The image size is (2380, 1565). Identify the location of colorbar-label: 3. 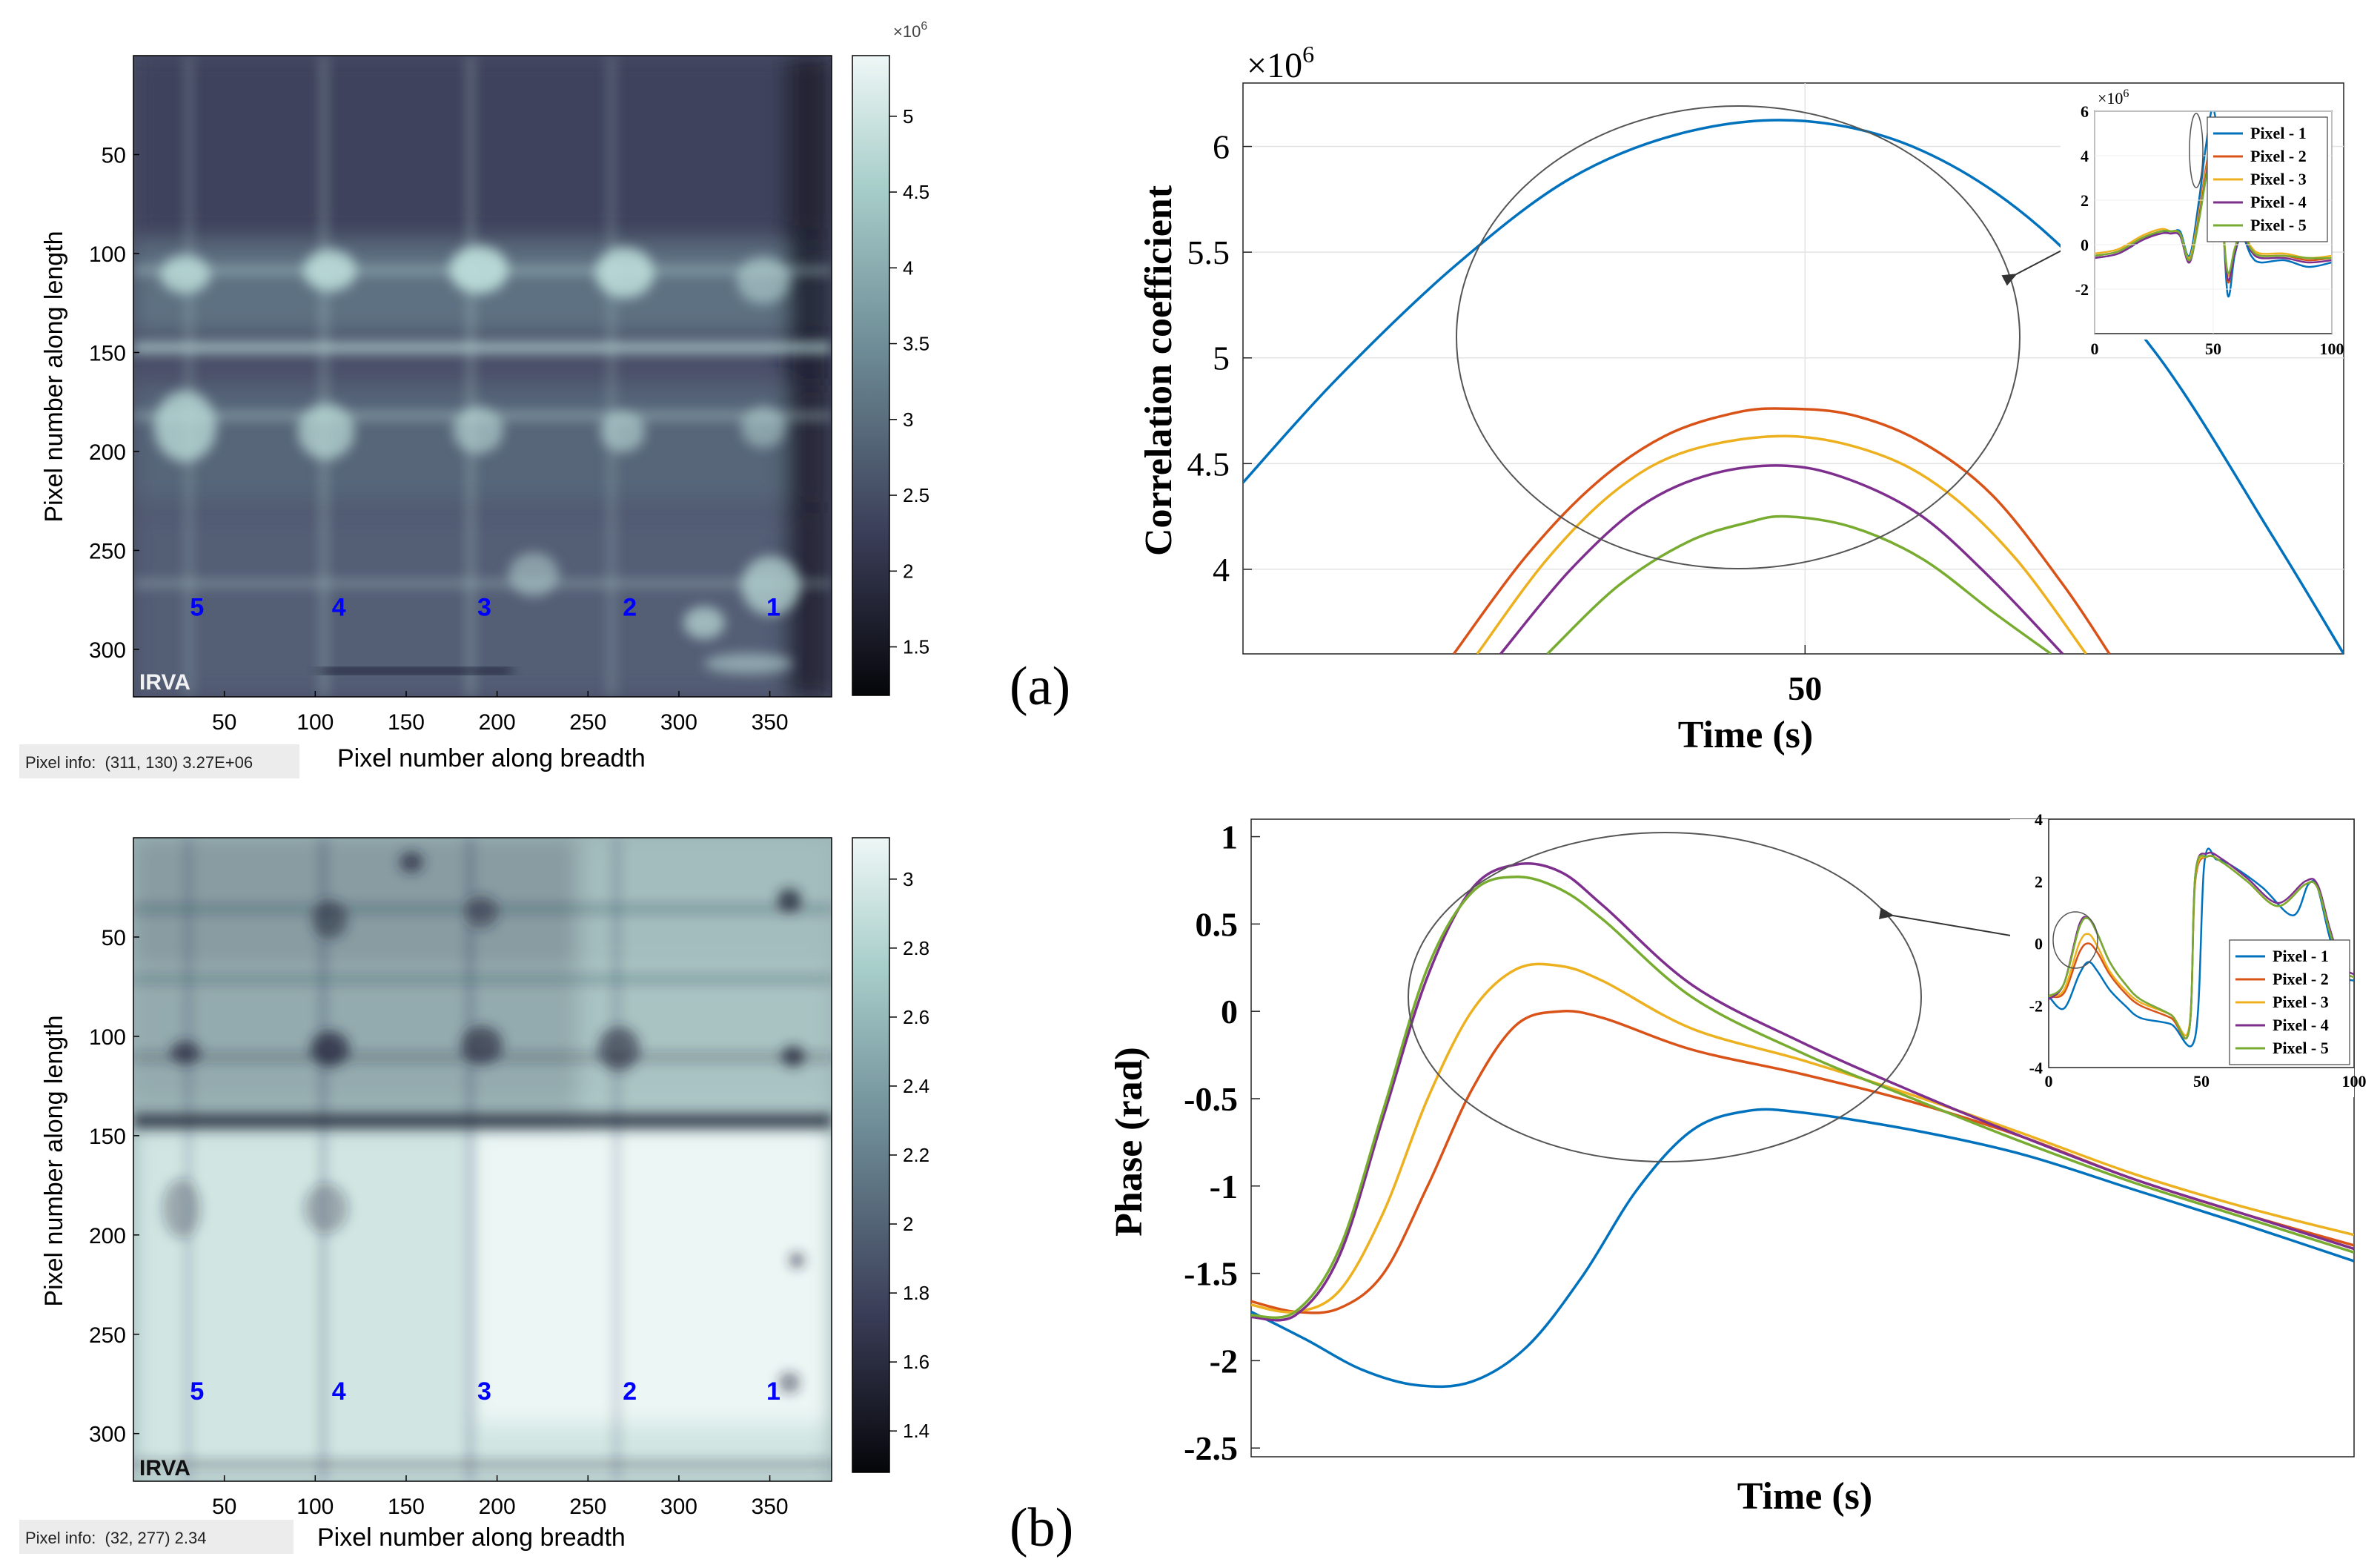
(908, 419).